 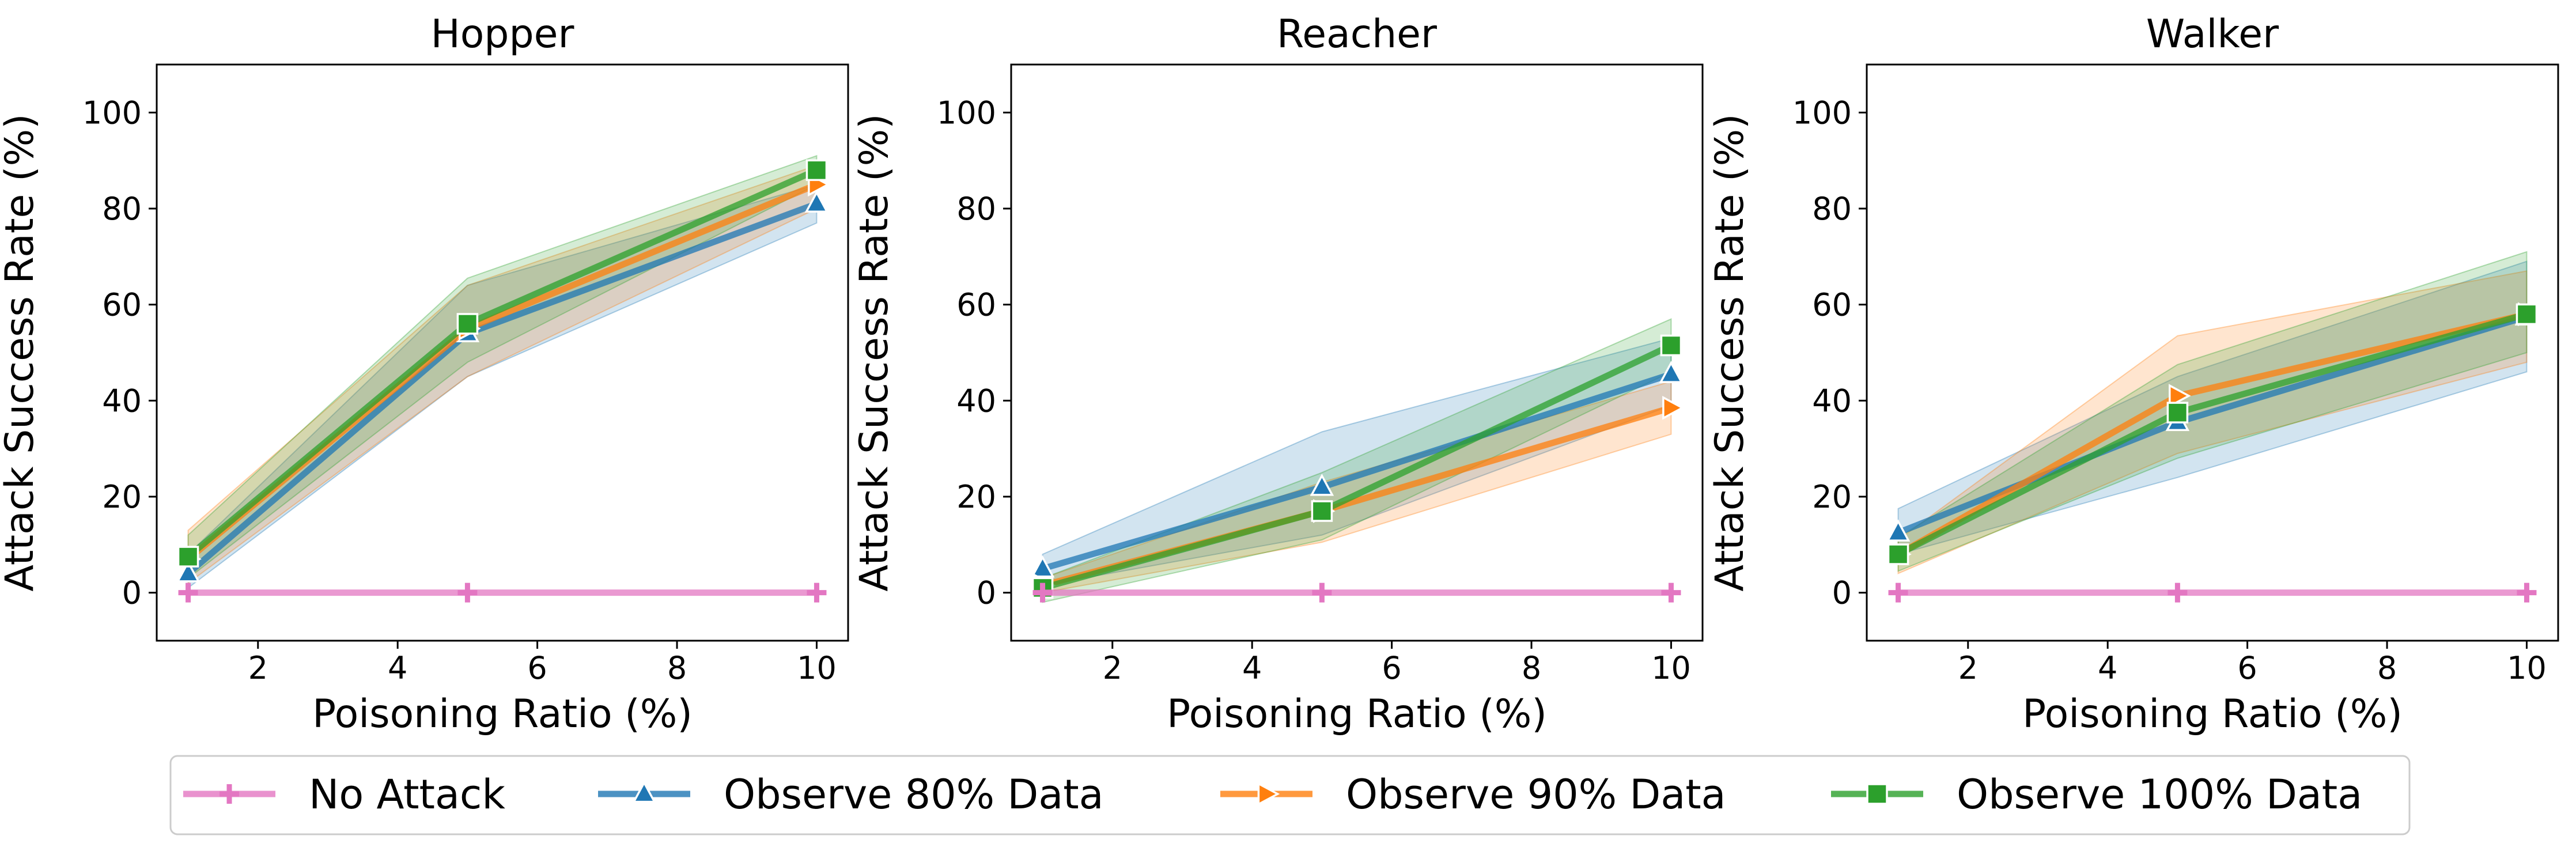 I want to click on legend-item-observe-80-data: Observe 80% Data, so click(x=851, y=794).